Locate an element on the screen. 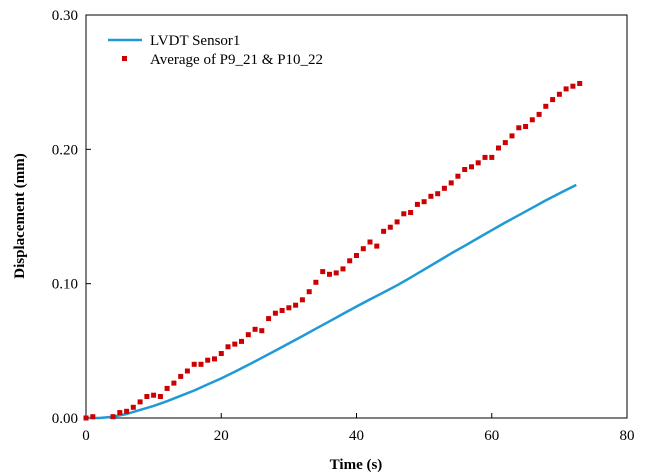 The height and width of the screenshot is (475, 651). x-tick-label: 60 is located at coordinates (491, 436).